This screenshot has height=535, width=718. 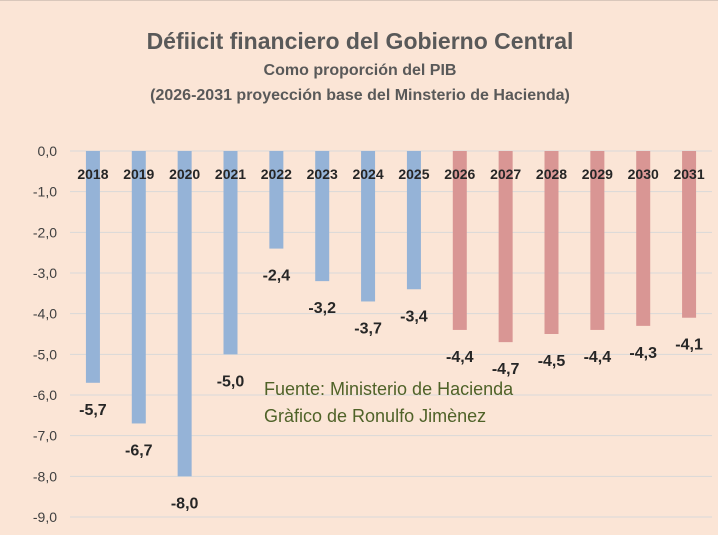 What do you see at coordinates (45, 476) in the screenshot?
I see `y-tick-label: -8,0` at bounding box center [45, 476].